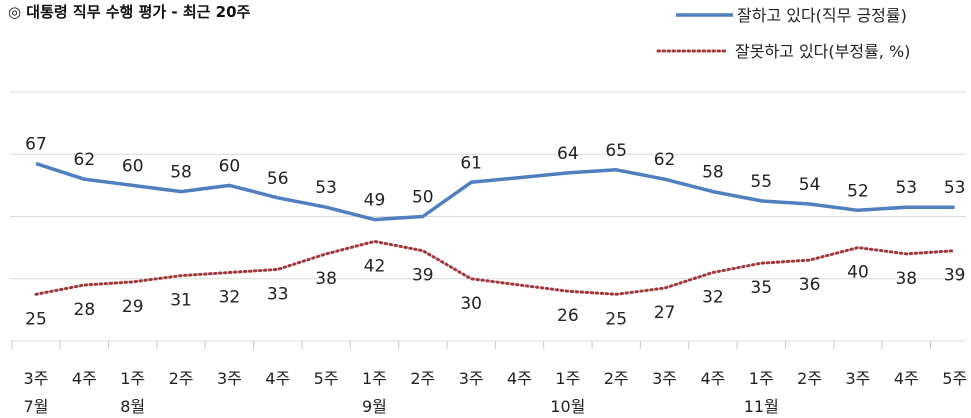 This screenshot has width=971, height=418. What do you see at coordinates (471, 345) in the screenshot?
I see `x-axis` at bounding box center [471, 345].